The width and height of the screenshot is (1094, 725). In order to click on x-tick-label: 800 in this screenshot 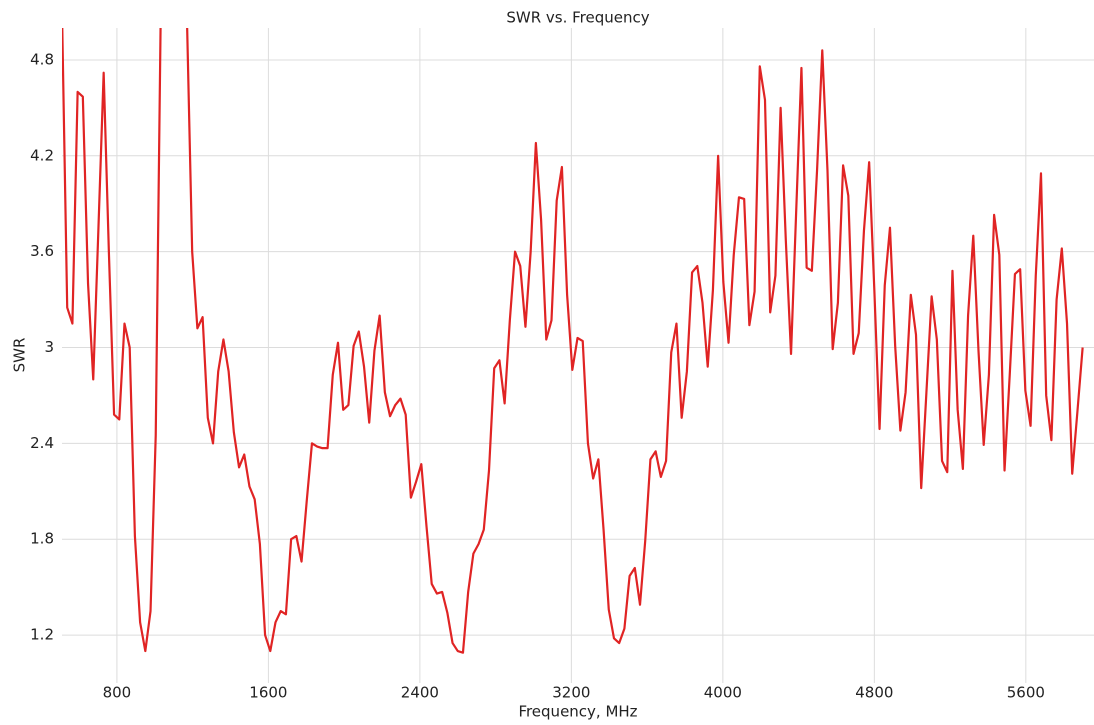, I will do `click(117, 693)`.